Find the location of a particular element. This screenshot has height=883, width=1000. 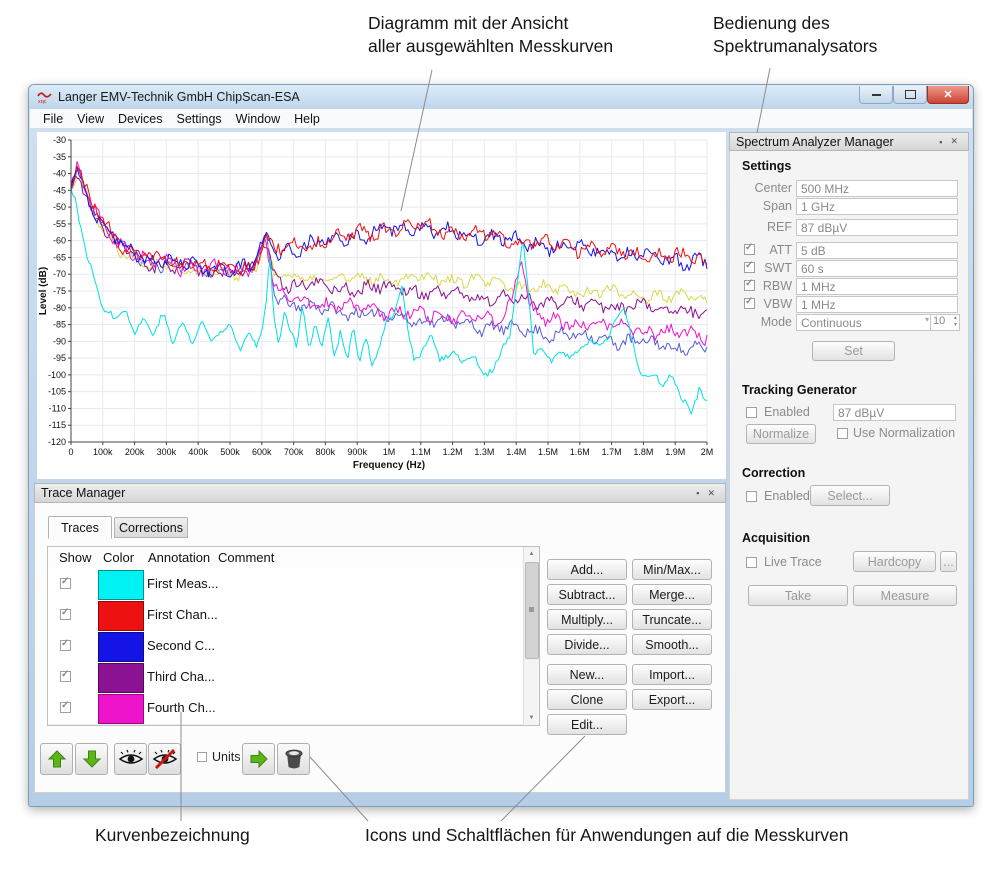

mode-count-spinner: 10 ▲ ▼ is located at coordinates (945, 322).